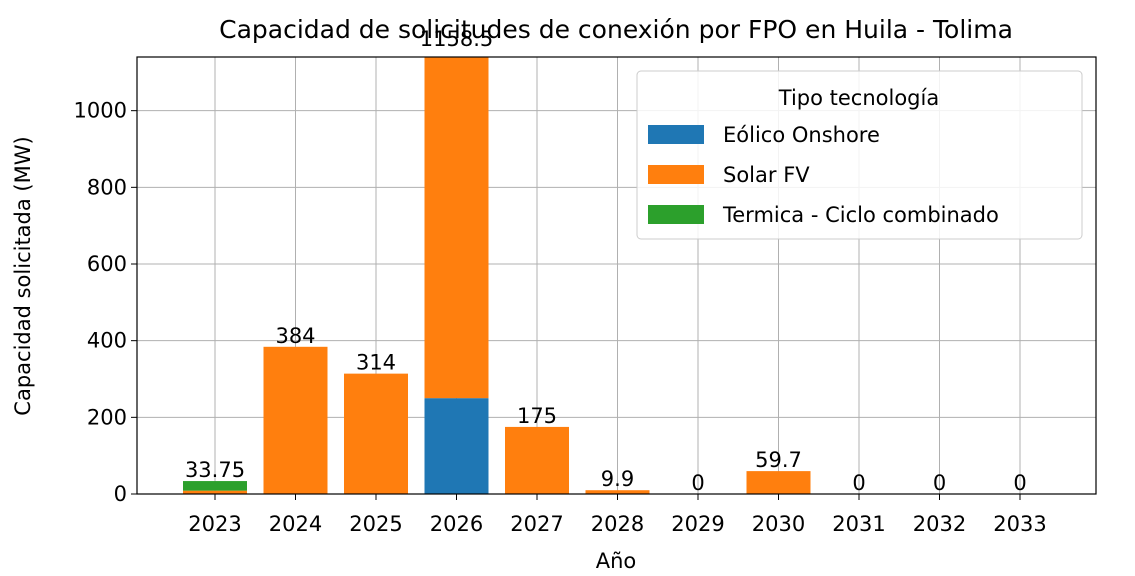 The image size is (1135, 576). What do you see at coordinates (1019, 524) in the screenshot?
I see `x-tick-label: 2033` at bounding box center [1019, 524].